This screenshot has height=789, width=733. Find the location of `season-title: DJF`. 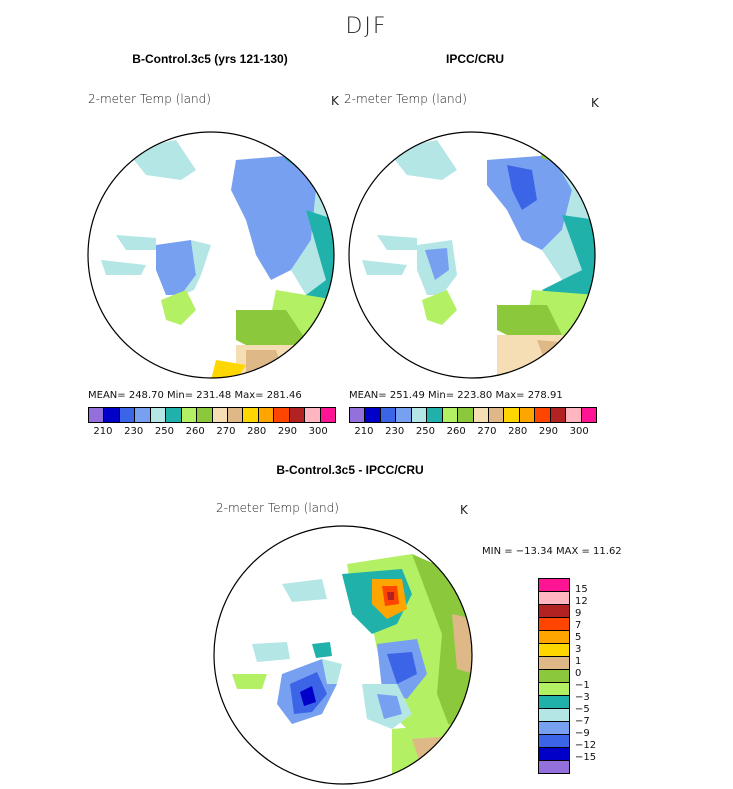

season-title: DJF is located at coordinates (366, 26).